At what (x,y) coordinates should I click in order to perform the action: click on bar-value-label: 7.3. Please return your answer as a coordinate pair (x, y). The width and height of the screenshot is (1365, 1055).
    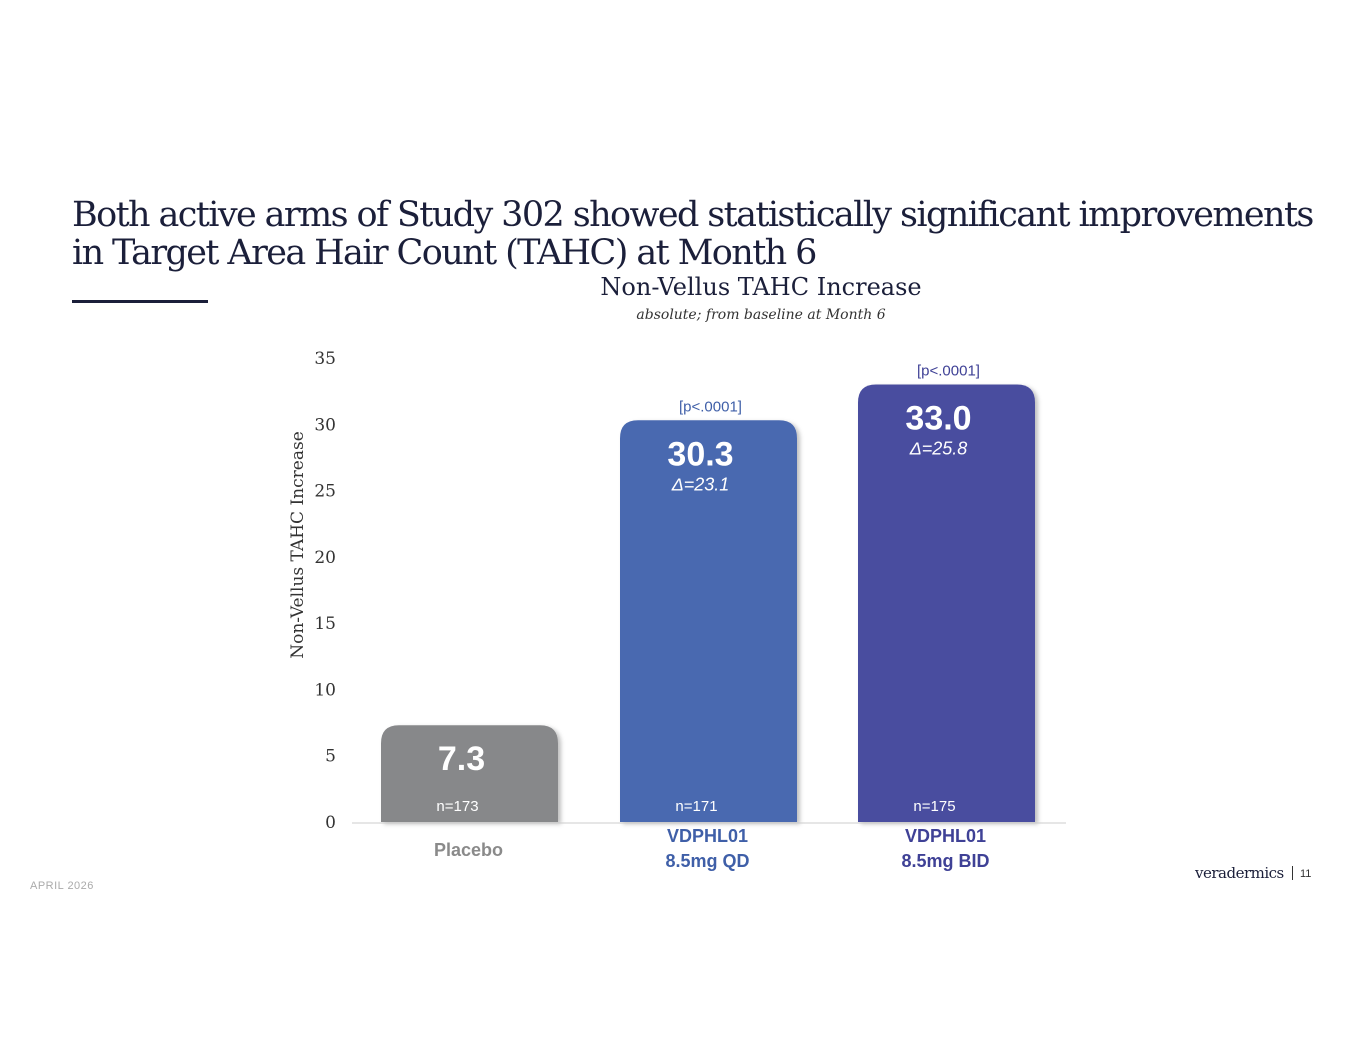
    Looking at the image, I should click on (461, 759).